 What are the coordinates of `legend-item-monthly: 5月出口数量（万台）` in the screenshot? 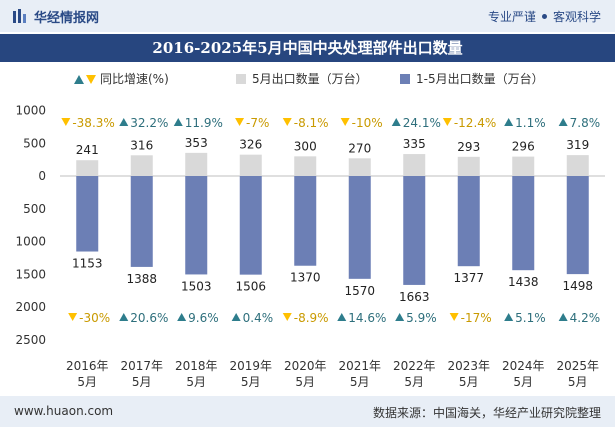 It's located at (302, 78).